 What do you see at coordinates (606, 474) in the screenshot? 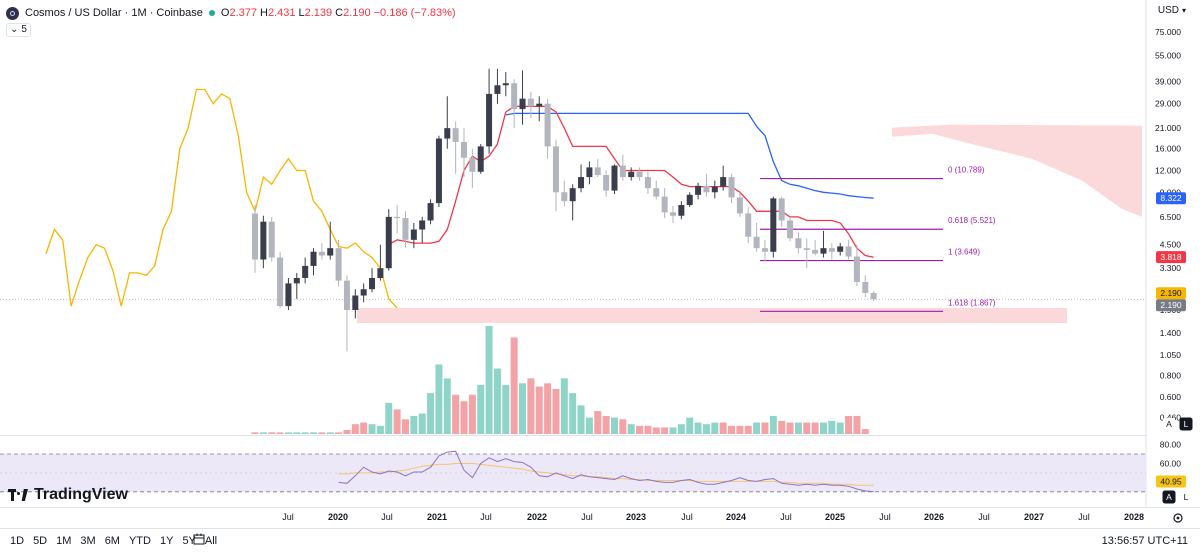
I see `rsi-ma-line` at bounding box center [606, 474].